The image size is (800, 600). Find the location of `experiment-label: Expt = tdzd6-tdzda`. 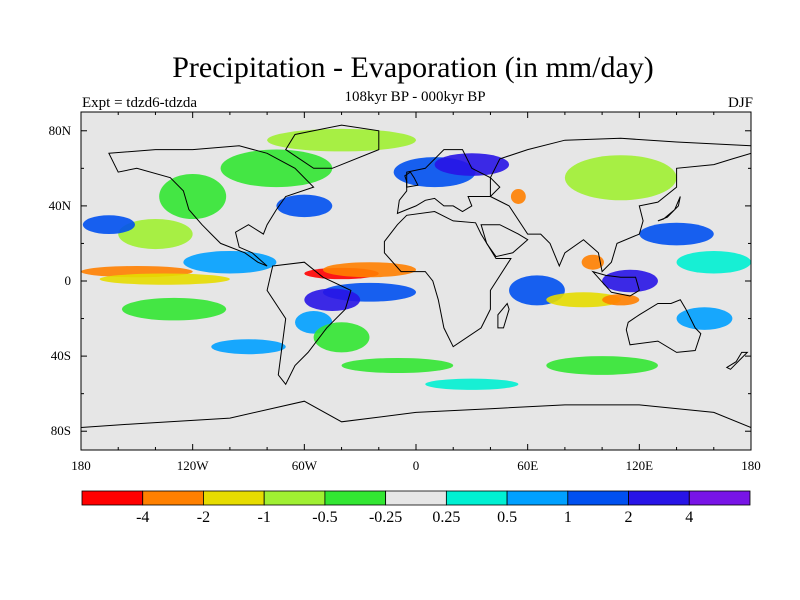

experiment-label: Expt = tdzd6-tdzda is located at coordinates (140, 103).